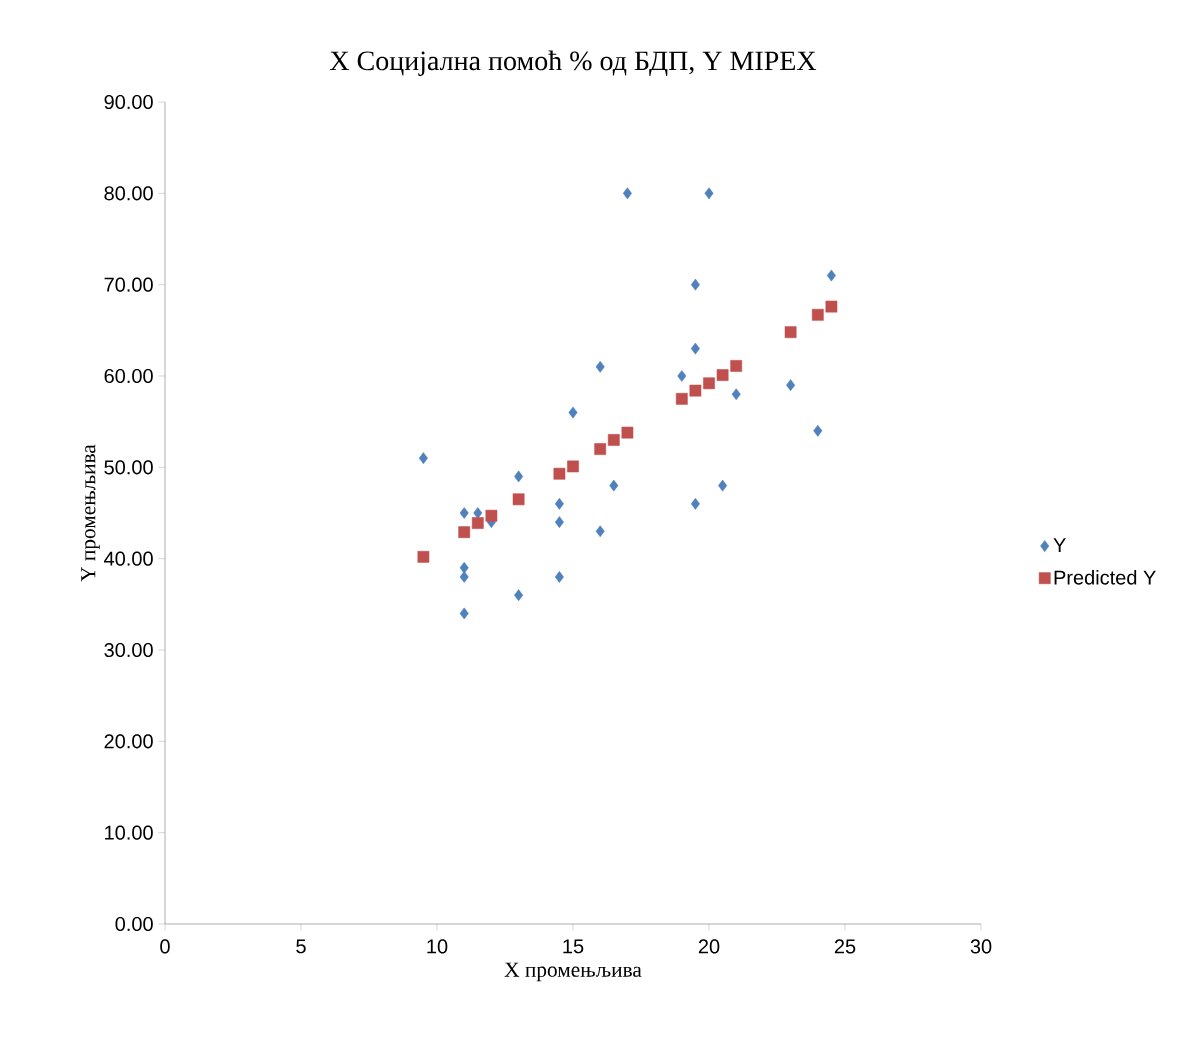 This screenshot has height=1039, width=1198. I want to click on y-tick-label: 90.00, so click(128, 102).